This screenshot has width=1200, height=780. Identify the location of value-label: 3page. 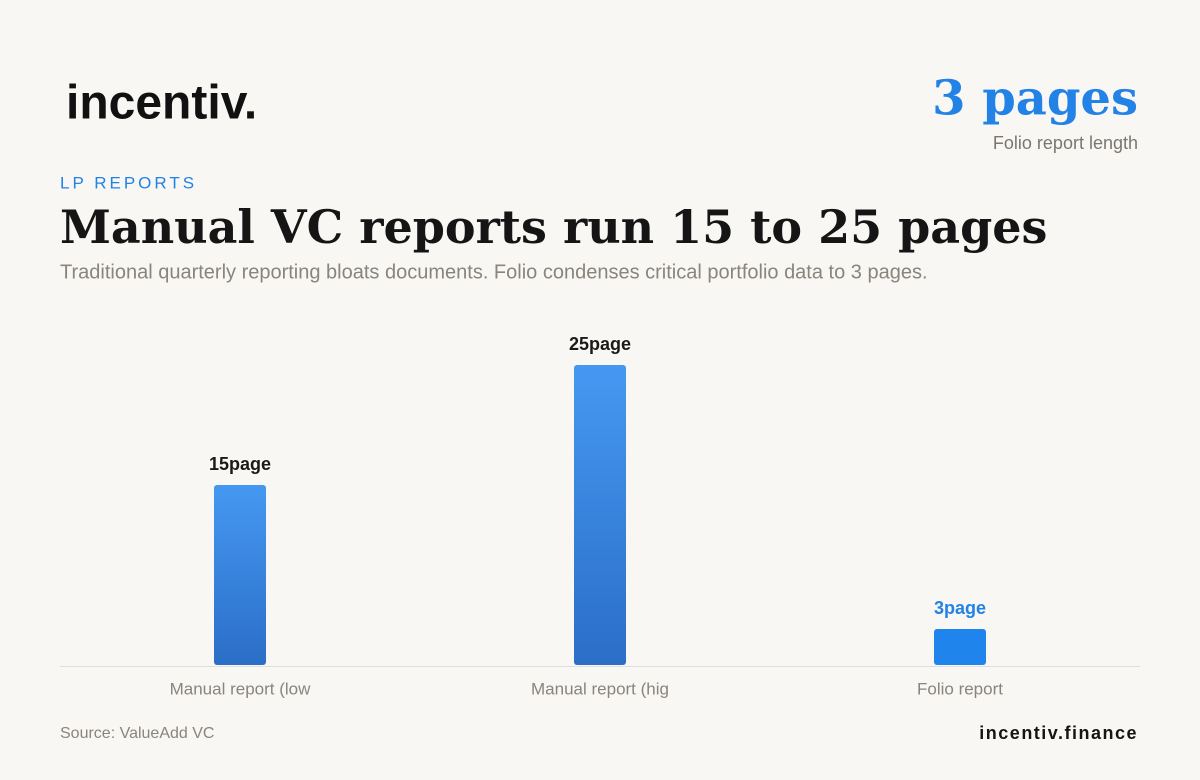
(960, 608).